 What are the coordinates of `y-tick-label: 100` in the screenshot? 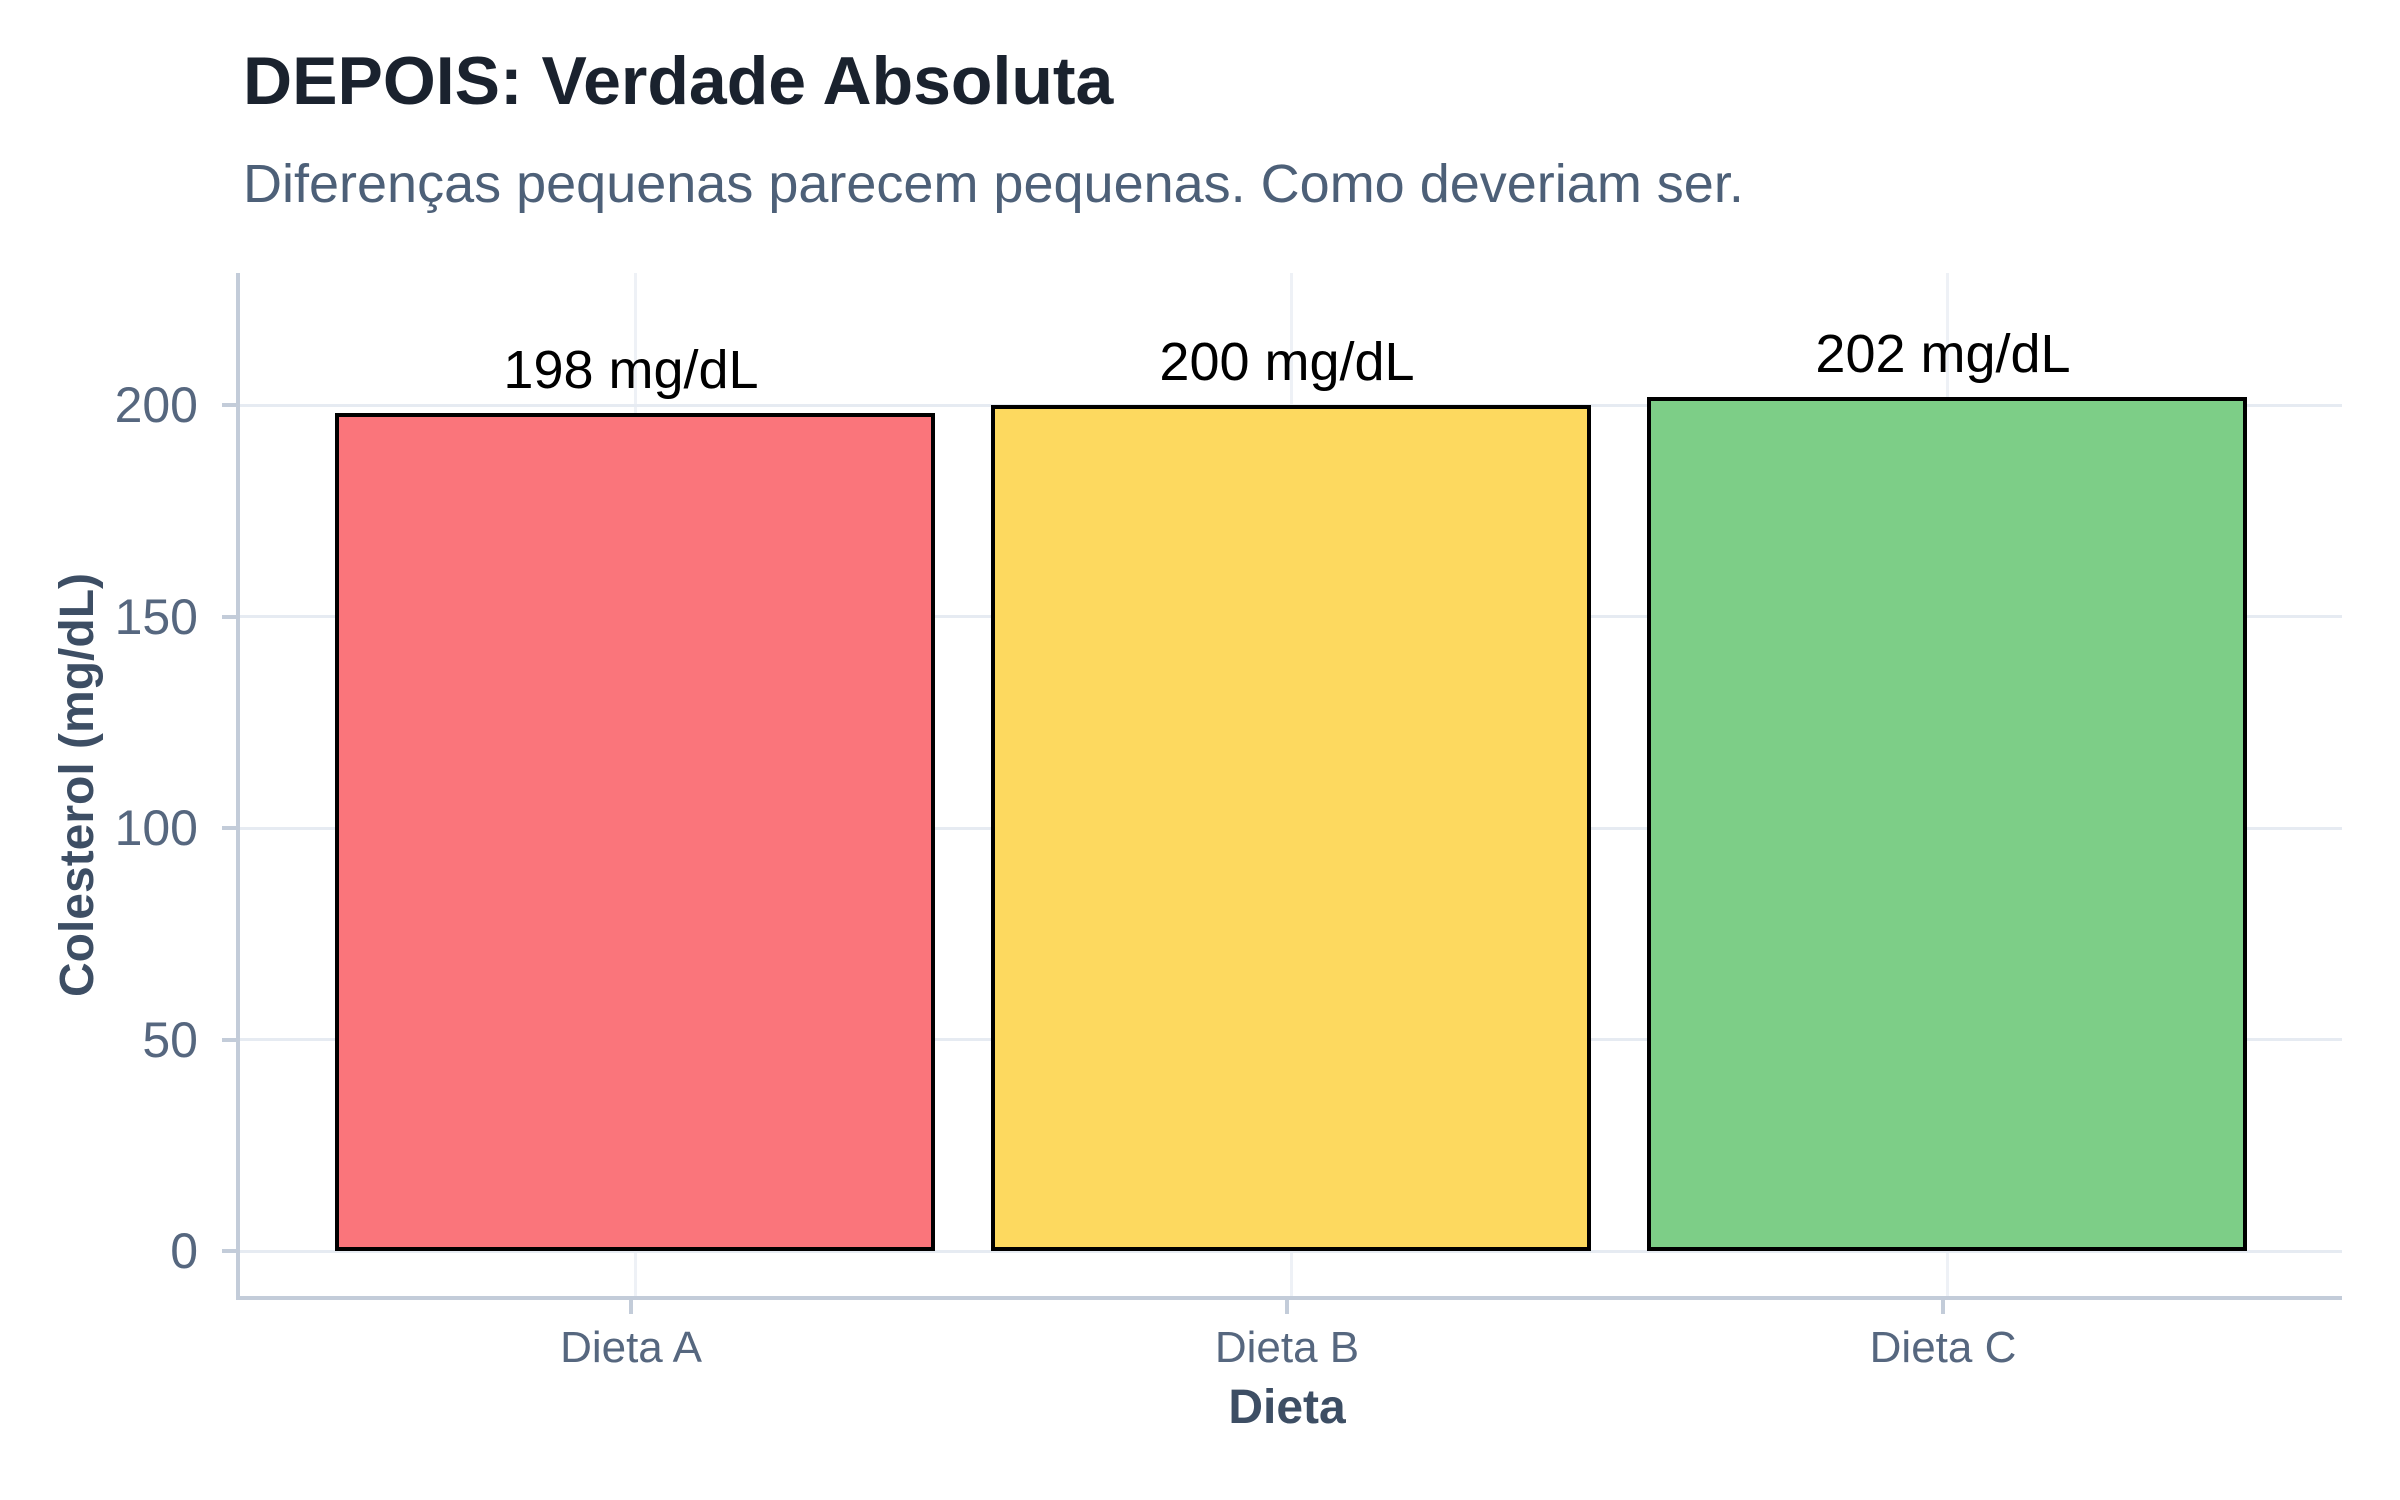 It's located at (156, 828).